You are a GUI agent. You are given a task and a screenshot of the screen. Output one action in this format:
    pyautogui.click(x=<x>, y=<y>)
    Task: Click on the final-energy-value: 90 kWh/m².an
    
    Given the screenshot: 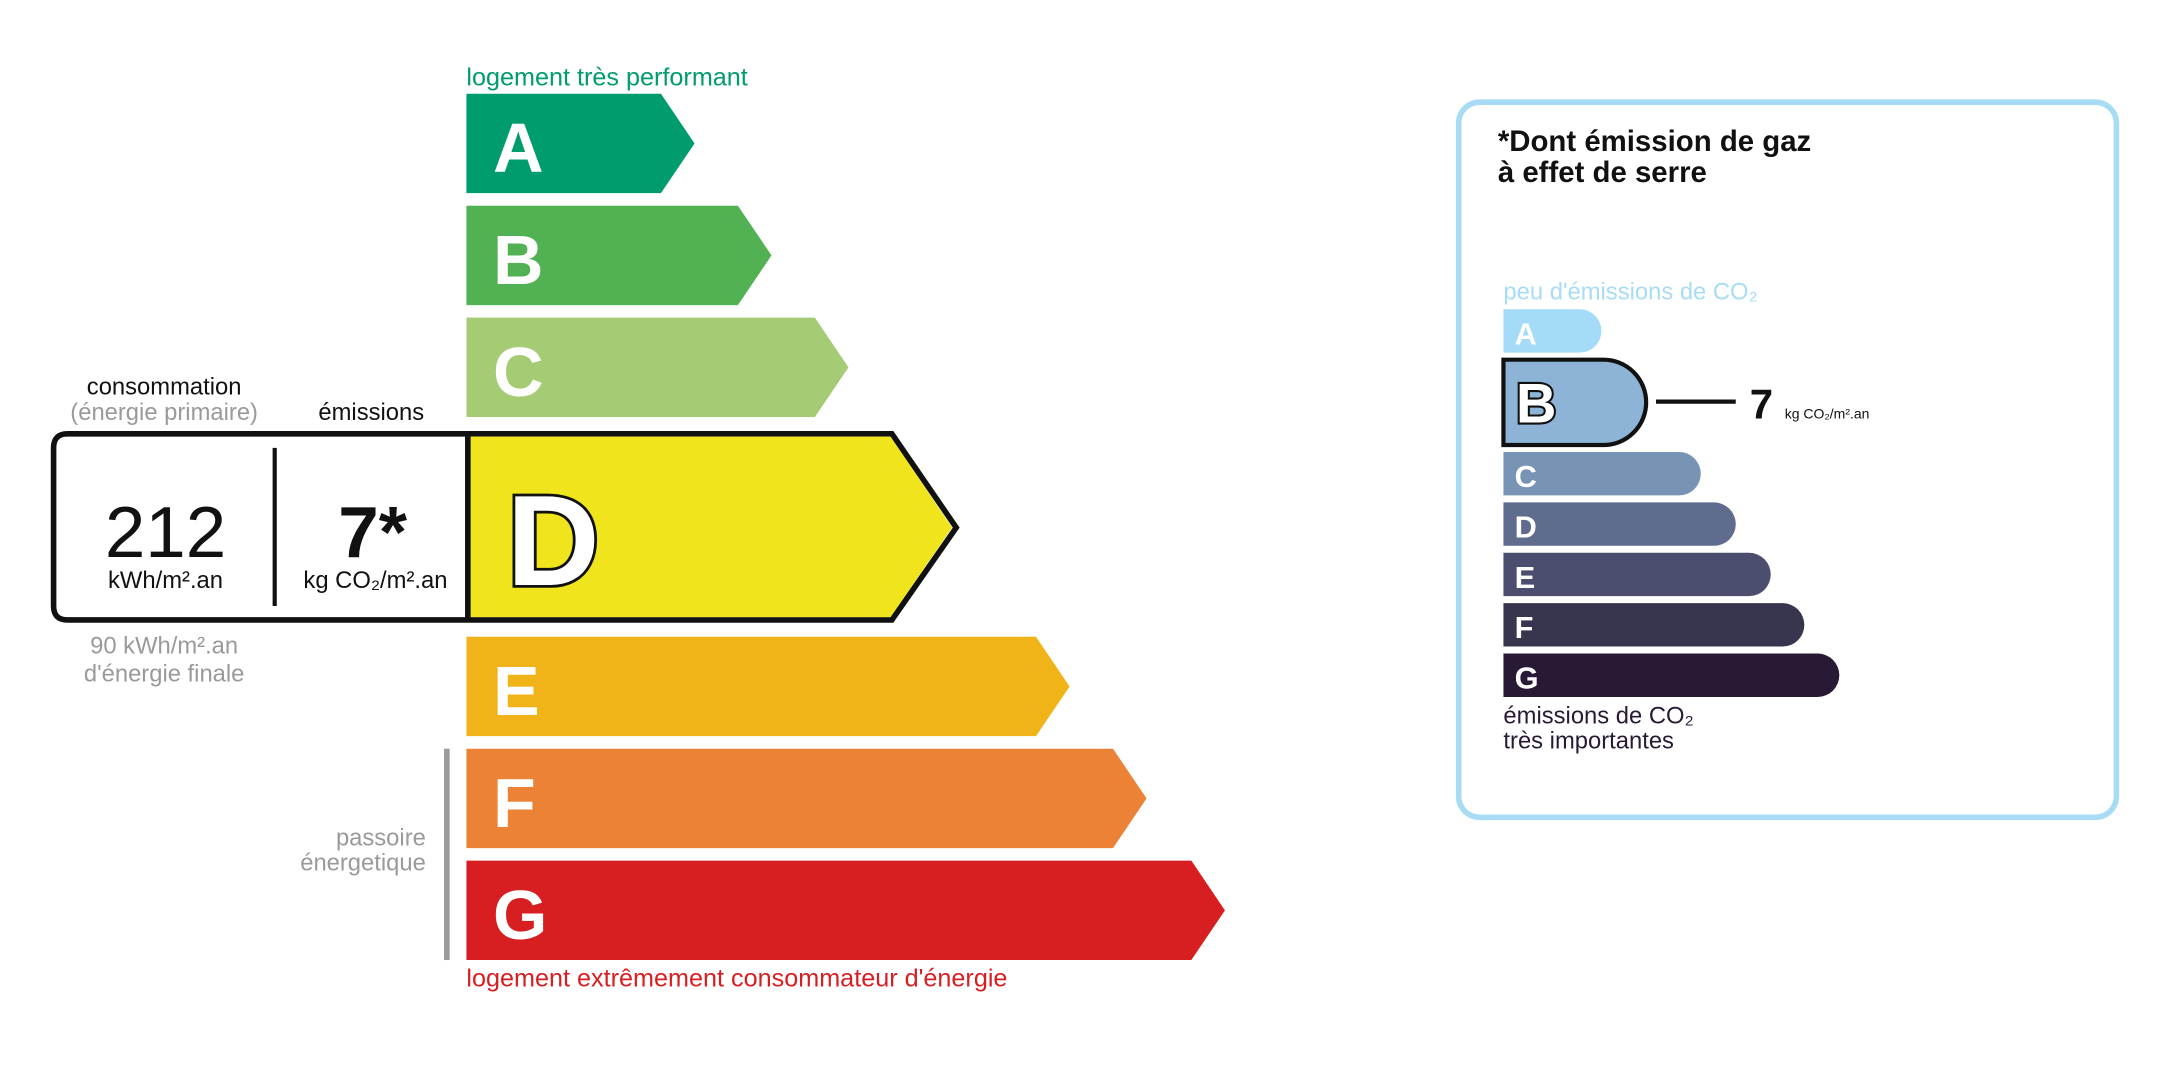 What is the action you would take?
    pyautogui.click(x=164, y=646)
    